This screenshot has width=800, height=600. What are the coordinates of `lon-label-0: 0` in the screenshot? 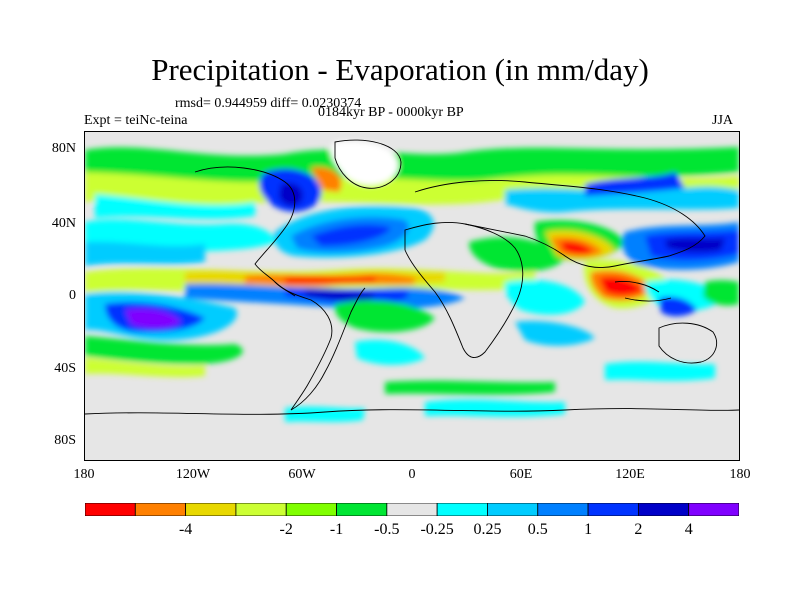 It's located at (412, 474).